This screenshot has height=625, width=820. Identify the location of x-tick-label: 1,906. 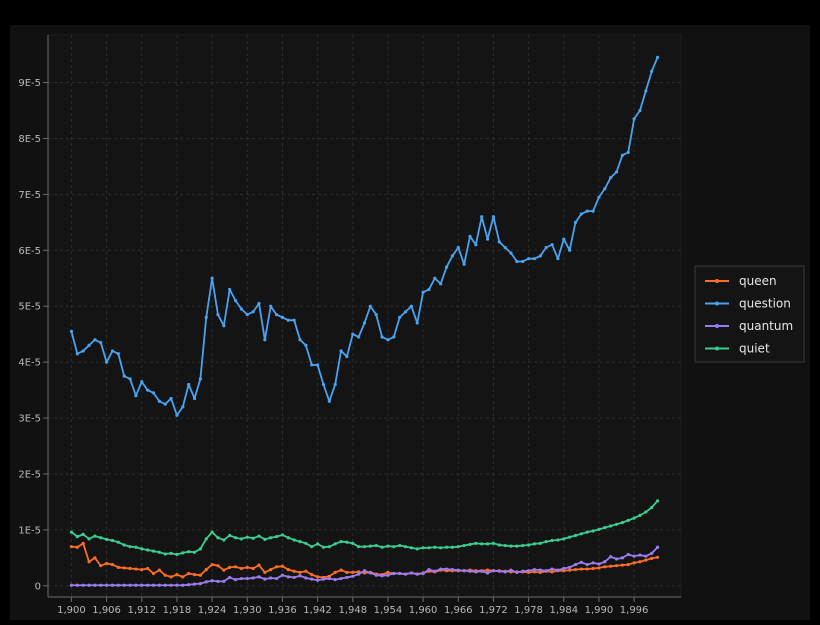
(106, 610).